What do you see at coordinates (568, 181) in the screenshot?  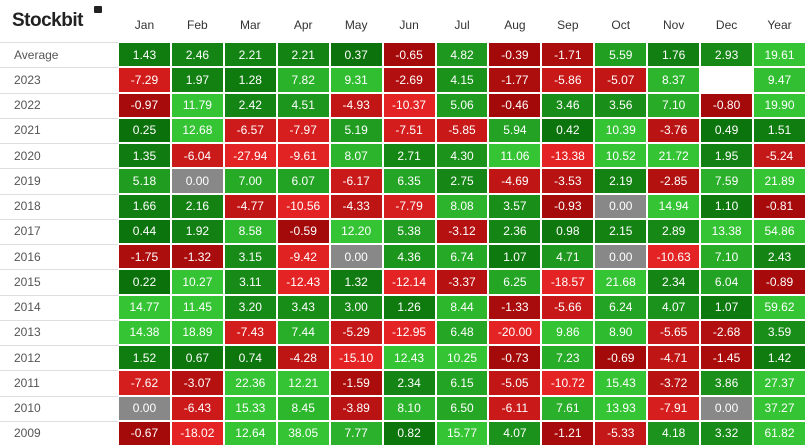 I see `cell: -3.53` at bounding box center [568, 181].